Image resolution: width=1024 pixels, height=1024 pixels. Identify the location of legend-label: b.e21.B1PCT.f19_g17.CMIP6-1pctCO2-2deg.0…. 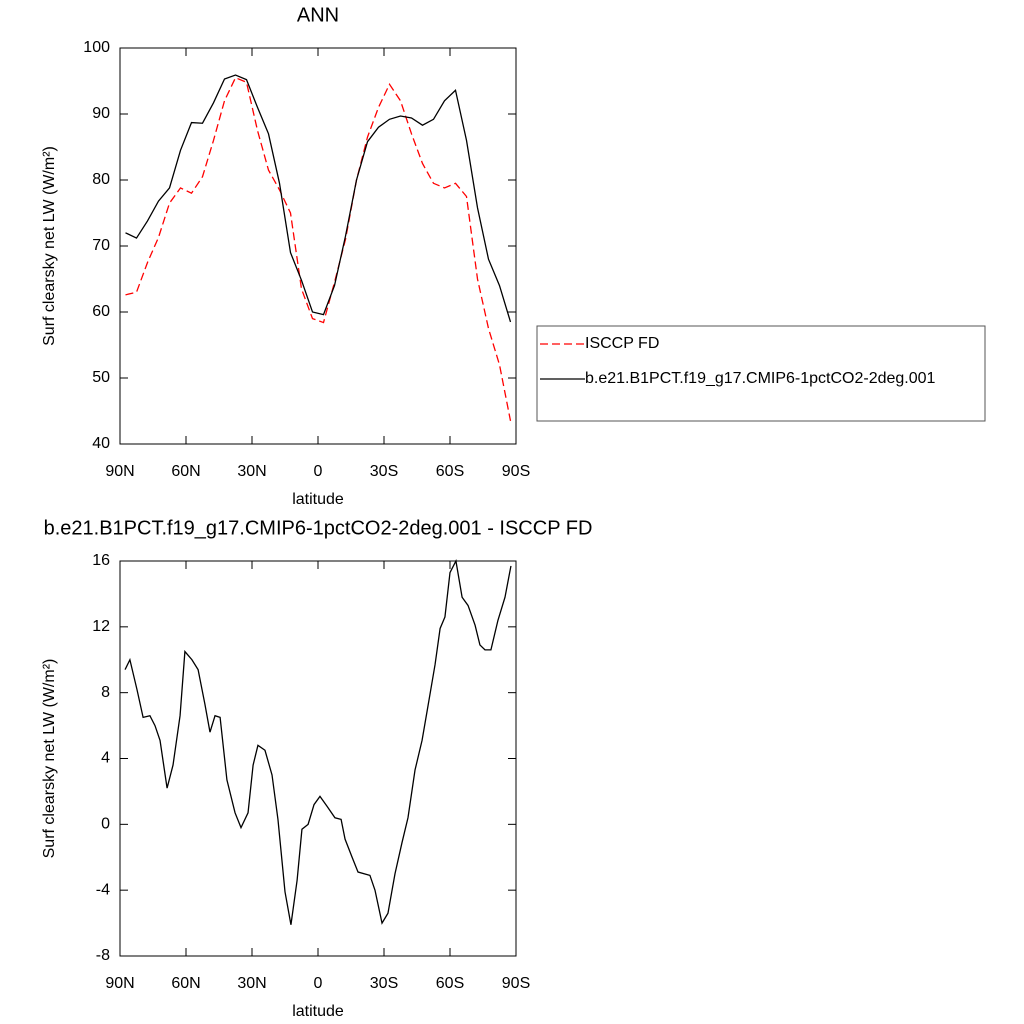
(760, 378).